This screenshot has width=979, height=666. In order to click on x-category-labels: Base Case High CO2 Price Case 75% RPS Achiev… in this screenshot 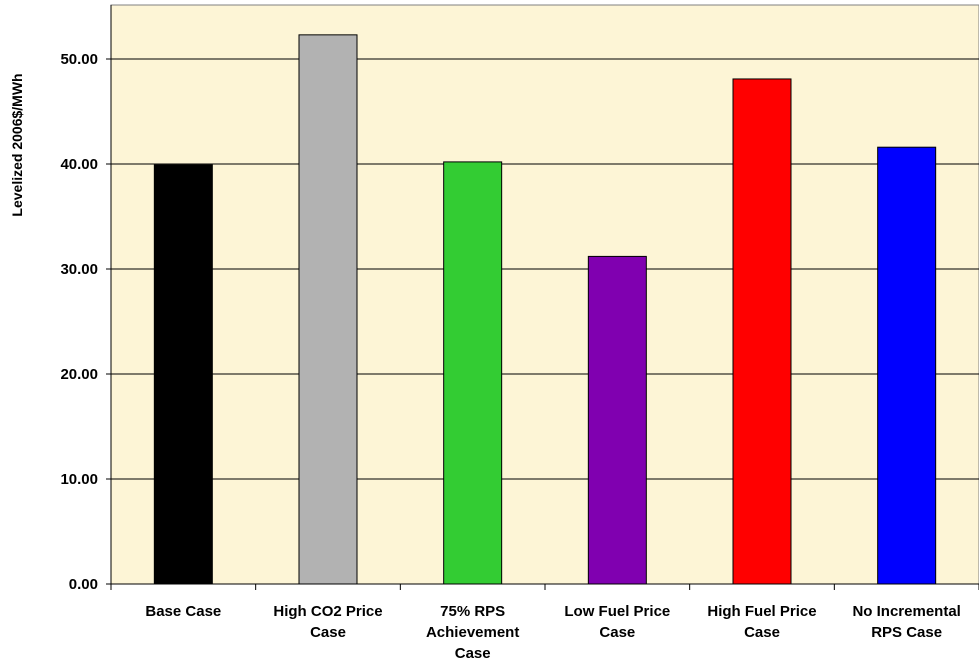, I will do `click(552, 632)`.